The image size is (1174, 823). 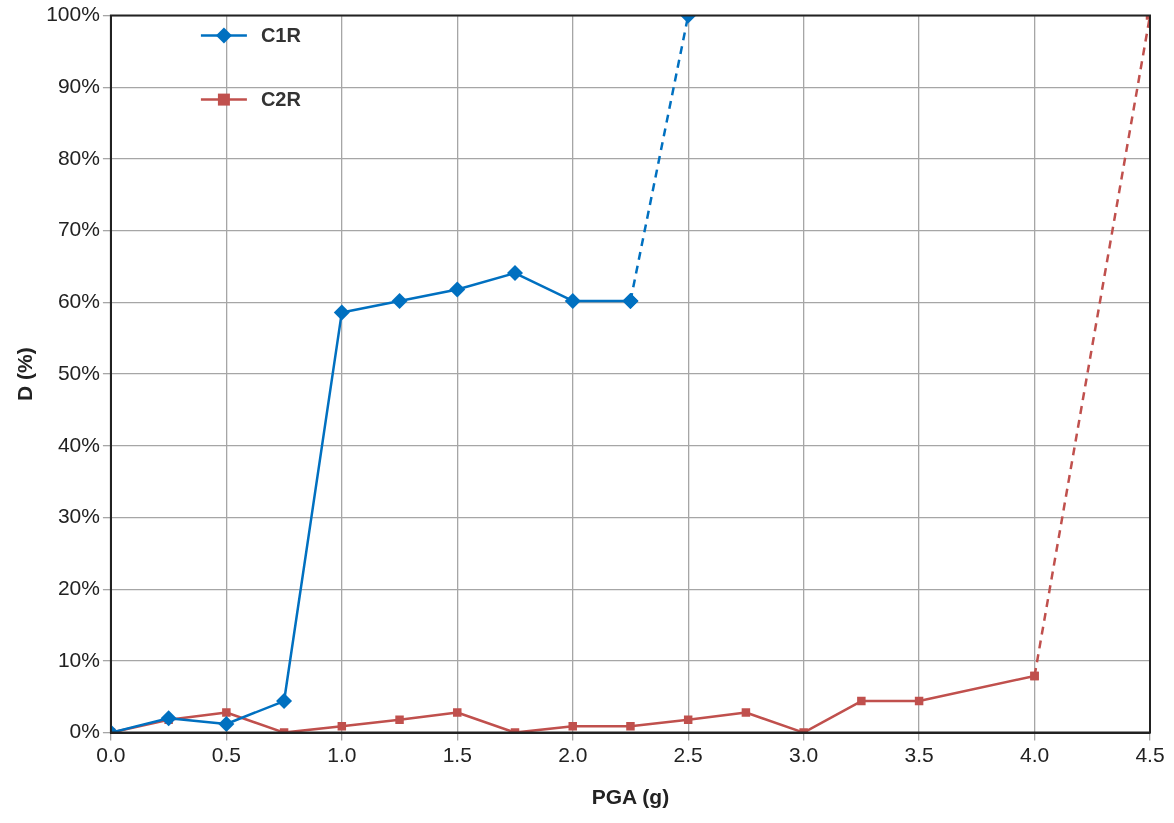 What do you see at coordinates (84, 731) in the screenshot?
I see `y-tick-label: 0%` at bounding box center [84, 731].